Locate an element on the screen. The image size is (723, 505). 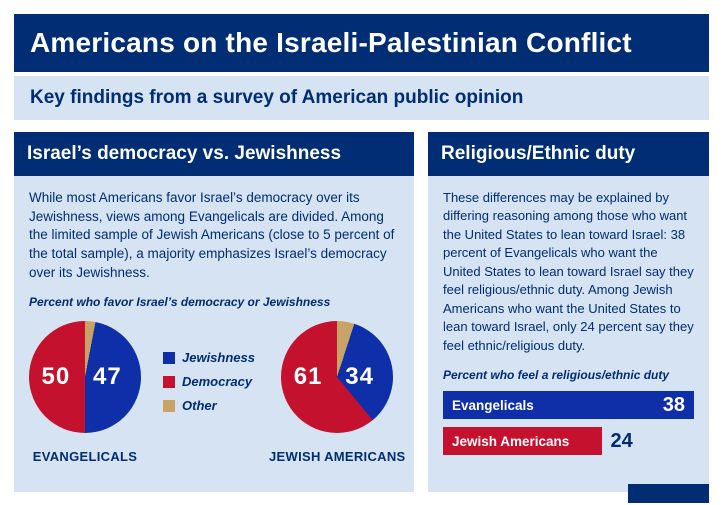
pie-value-jewishness: 34 is located at coordinates (359, 377).